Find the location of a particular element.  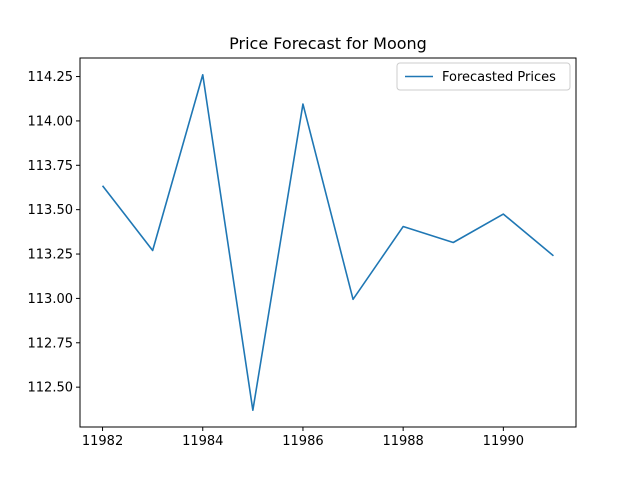

x-tick-label: 11990 is located at coordinates (503, 441).